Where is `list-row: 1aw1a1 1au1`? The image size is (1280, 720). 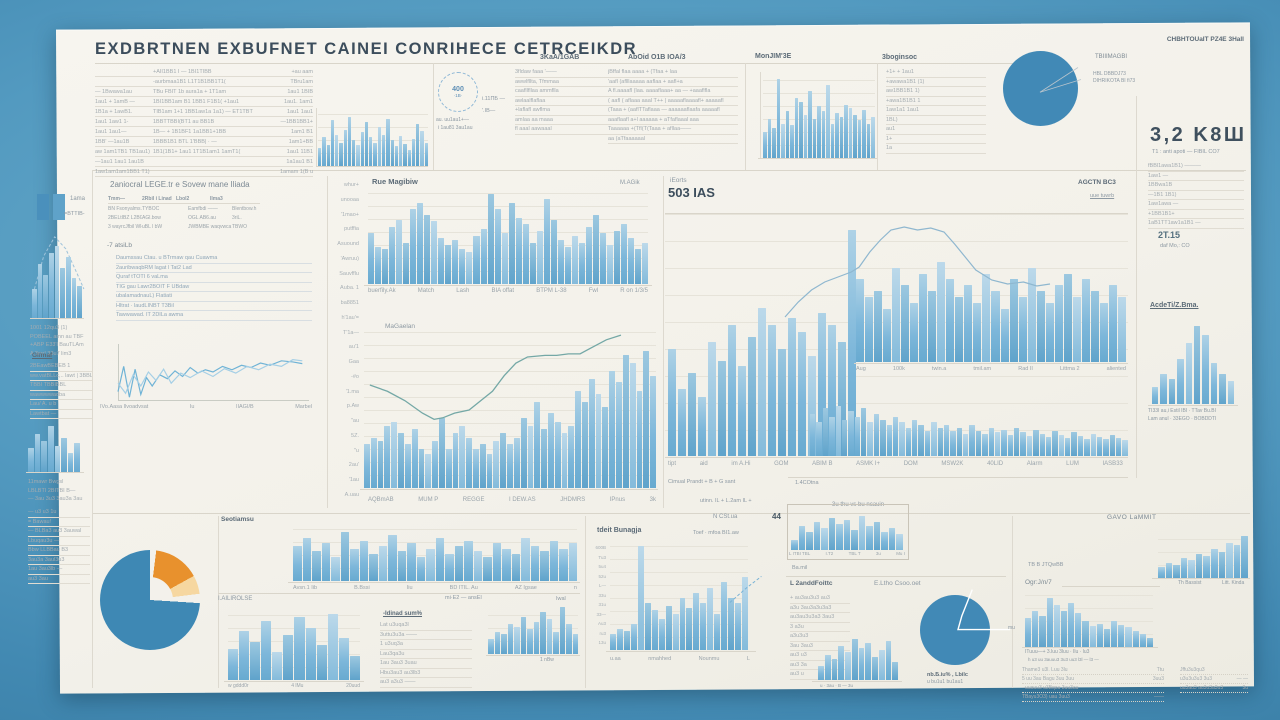 list-row: 1aw1a1 1au1 is located at coordinates (936, 111).